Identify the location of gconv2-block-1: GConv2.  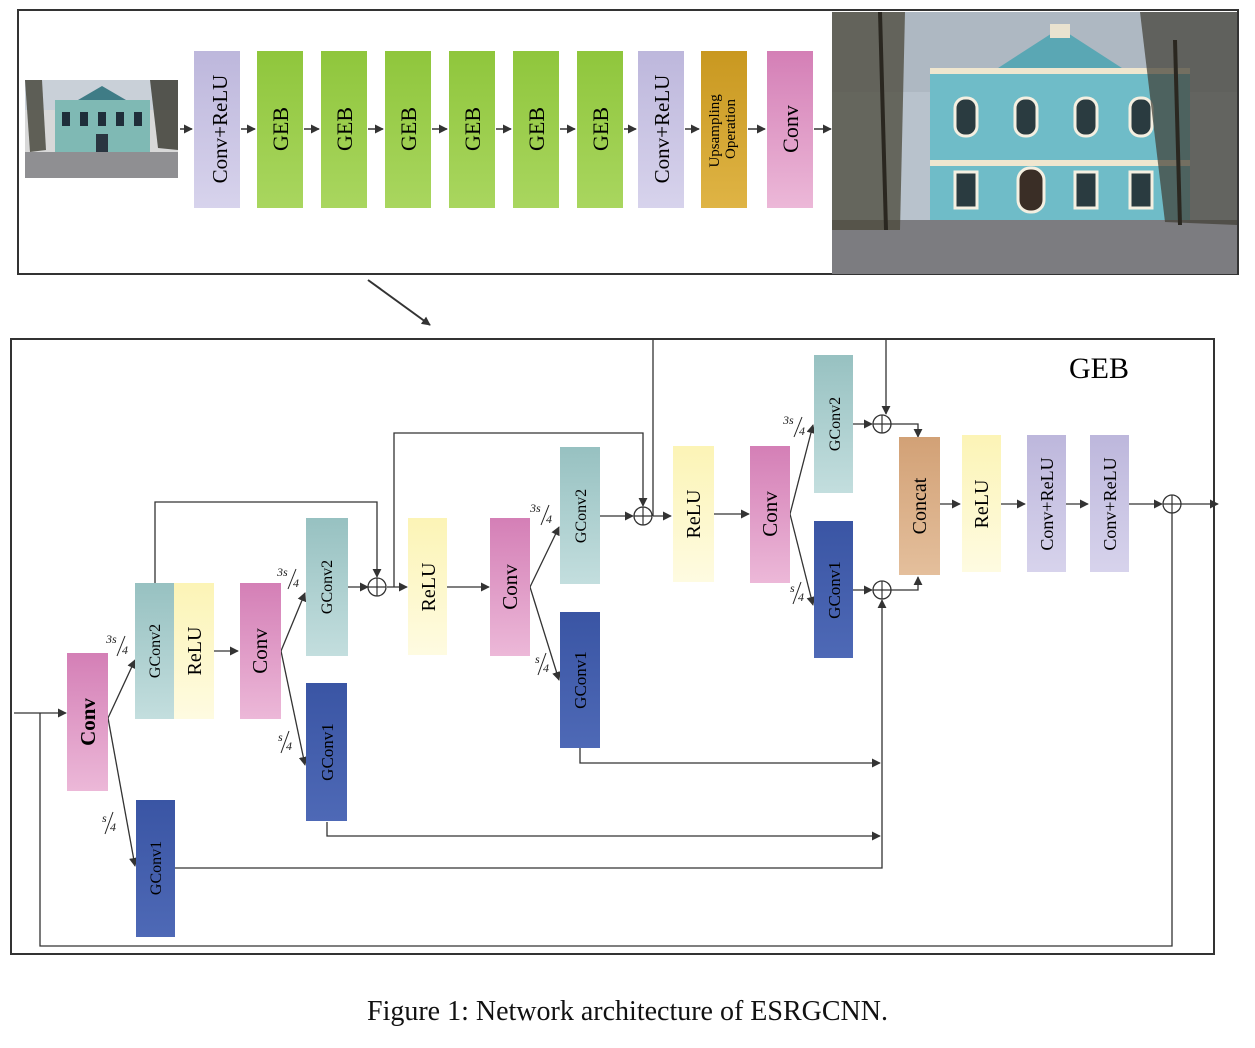
(154, 651).